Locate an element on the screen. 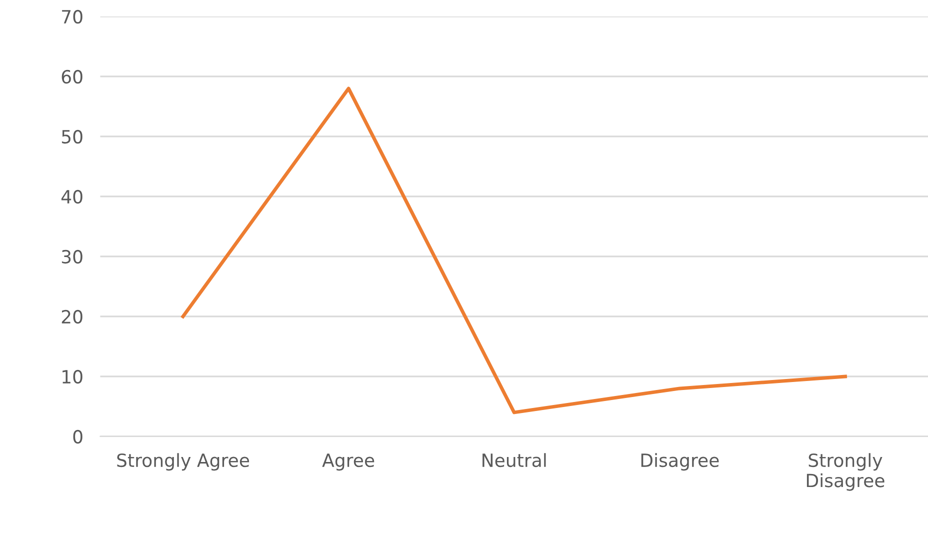  y-tick-label: 50 is located at coordinates (72, 137).